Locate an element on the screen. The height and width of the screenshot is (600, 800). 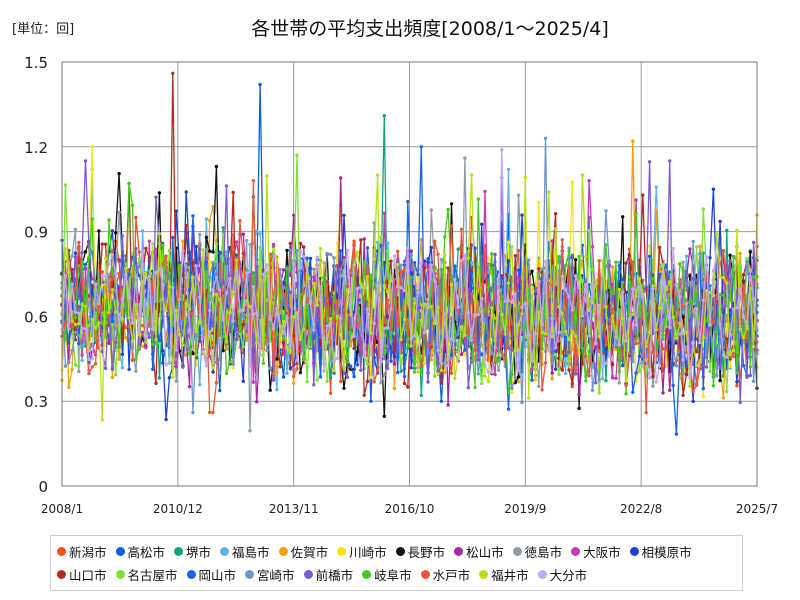
legend-label: 前橋市 is located at coordinates (334, 575).